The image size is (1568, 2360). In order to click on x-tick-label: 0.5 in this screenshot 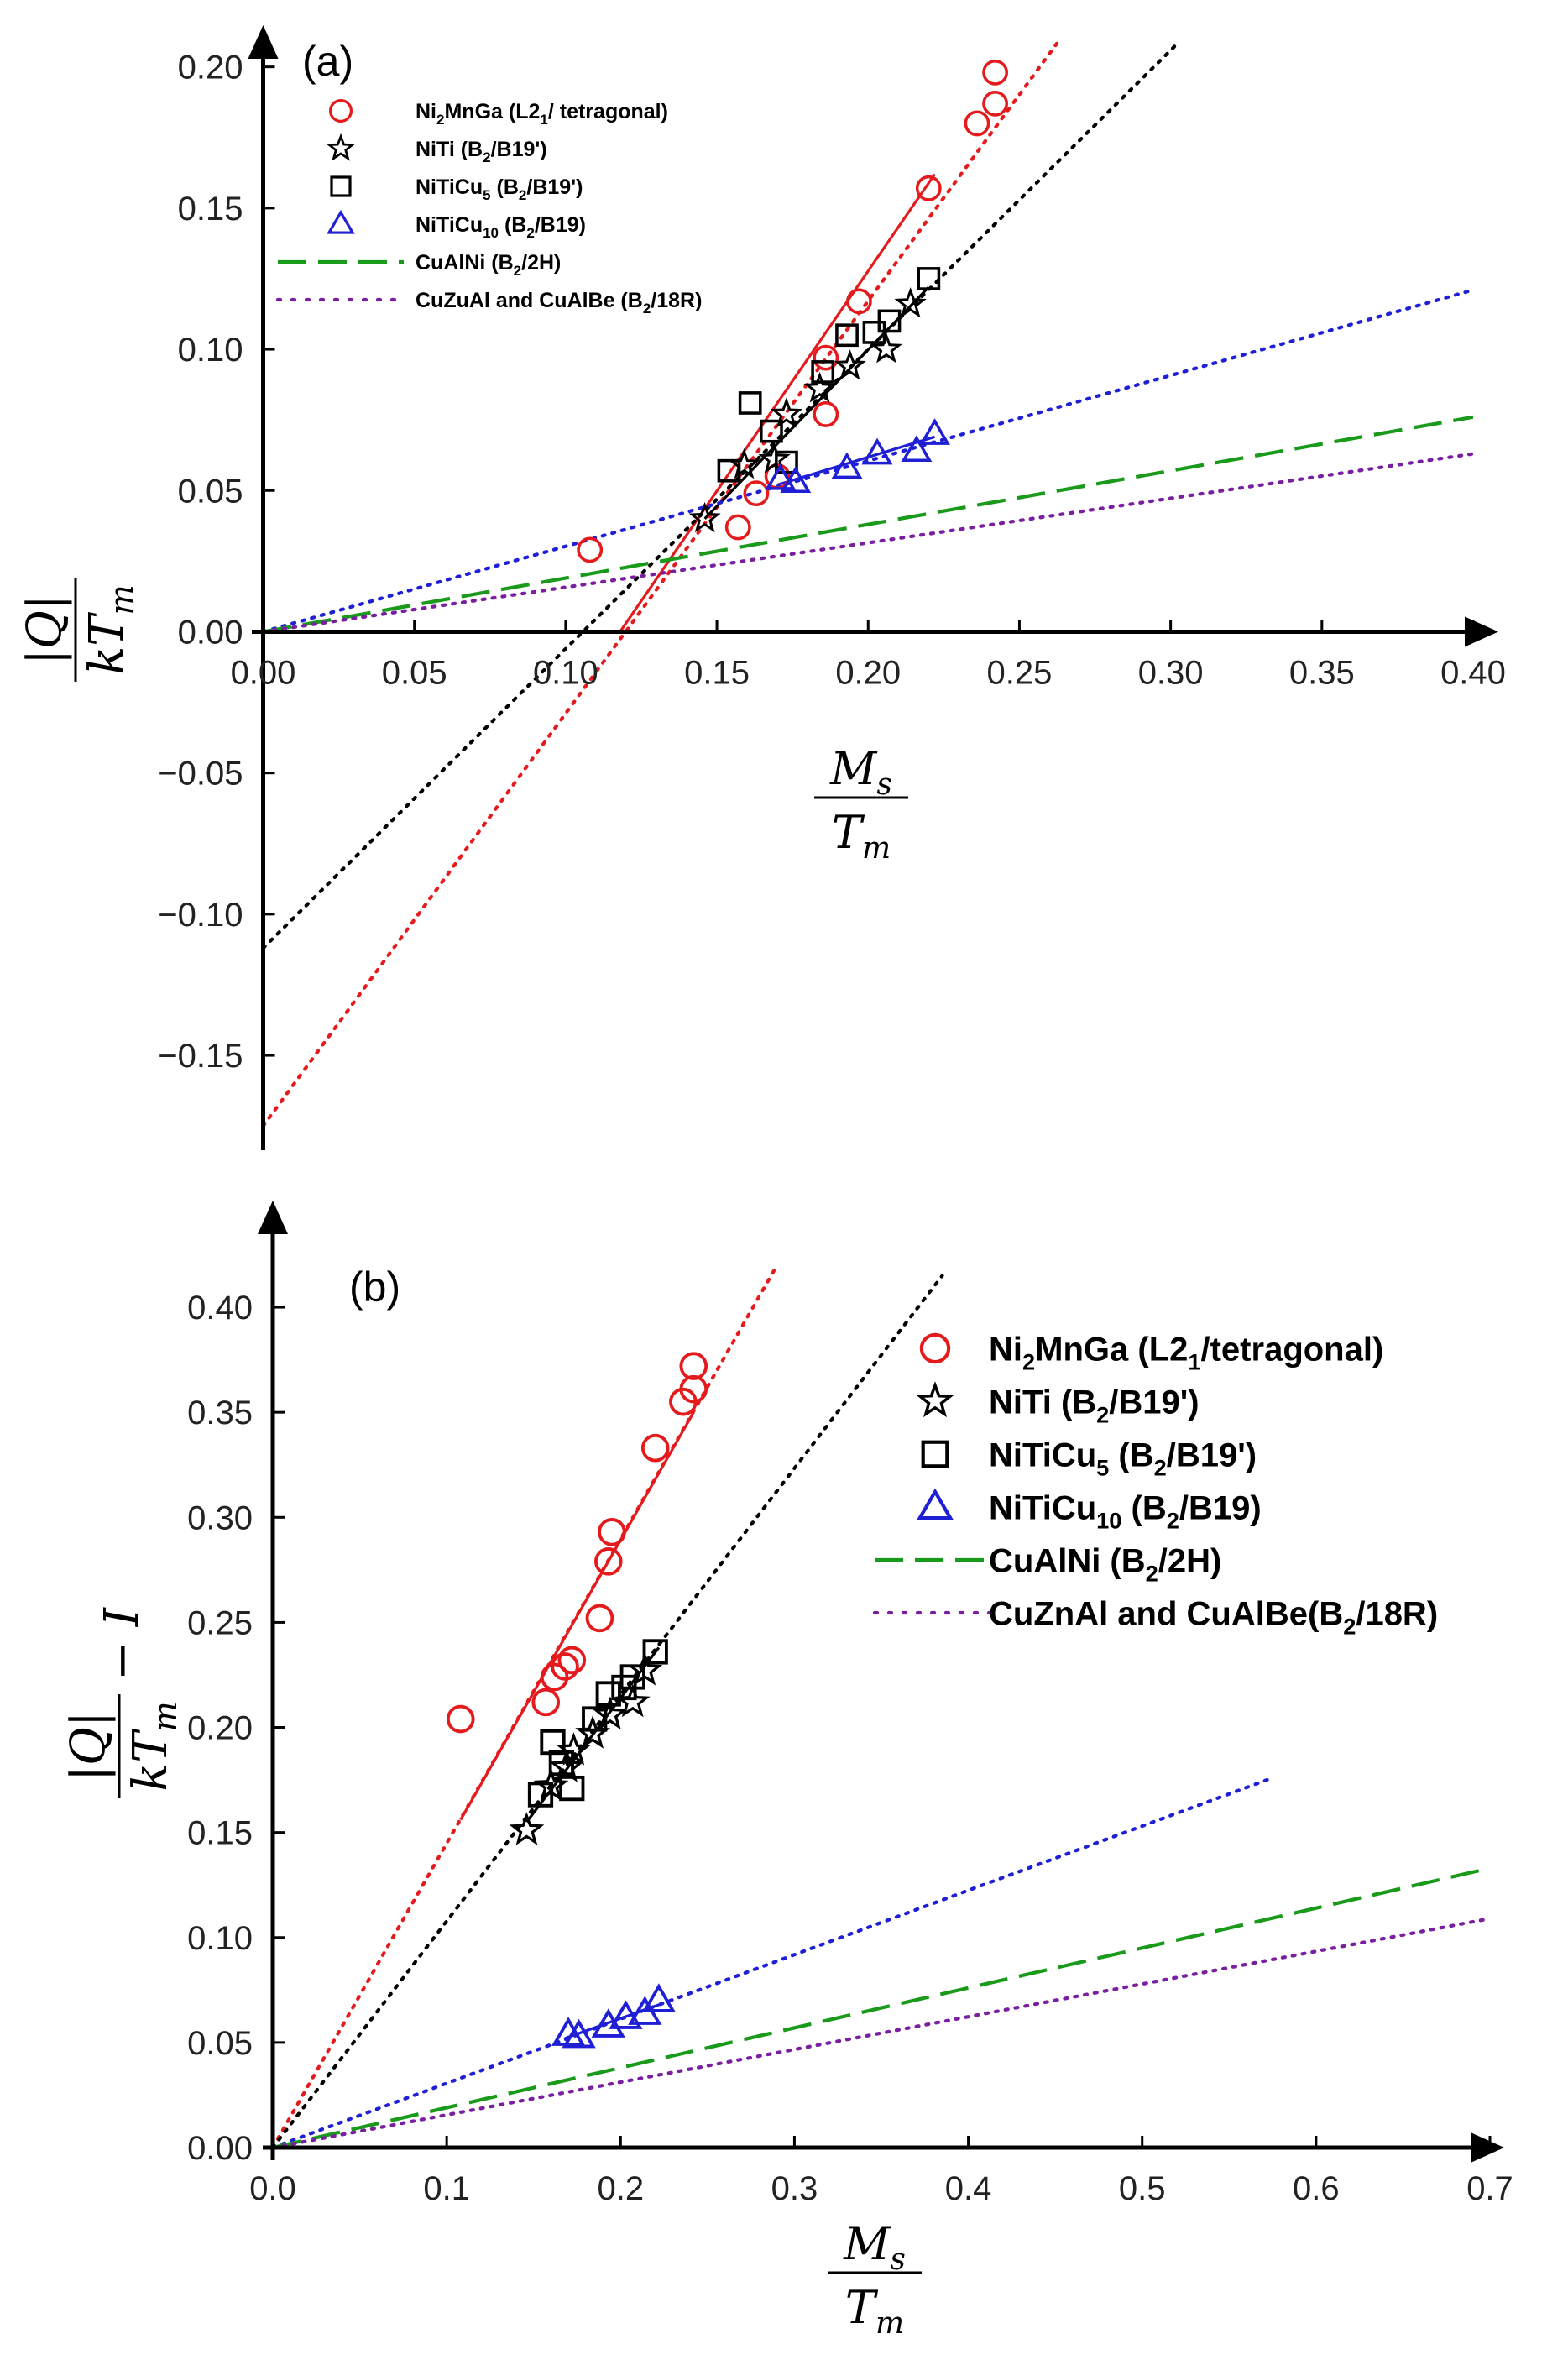, I will do `click(1142, 2188)`.